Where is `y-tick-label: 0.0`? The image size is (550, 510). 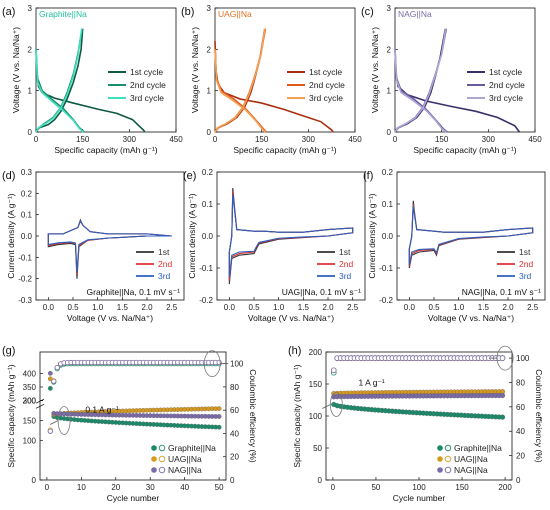
y-tick-label: 0.0 is located at coordinates (208, 236).